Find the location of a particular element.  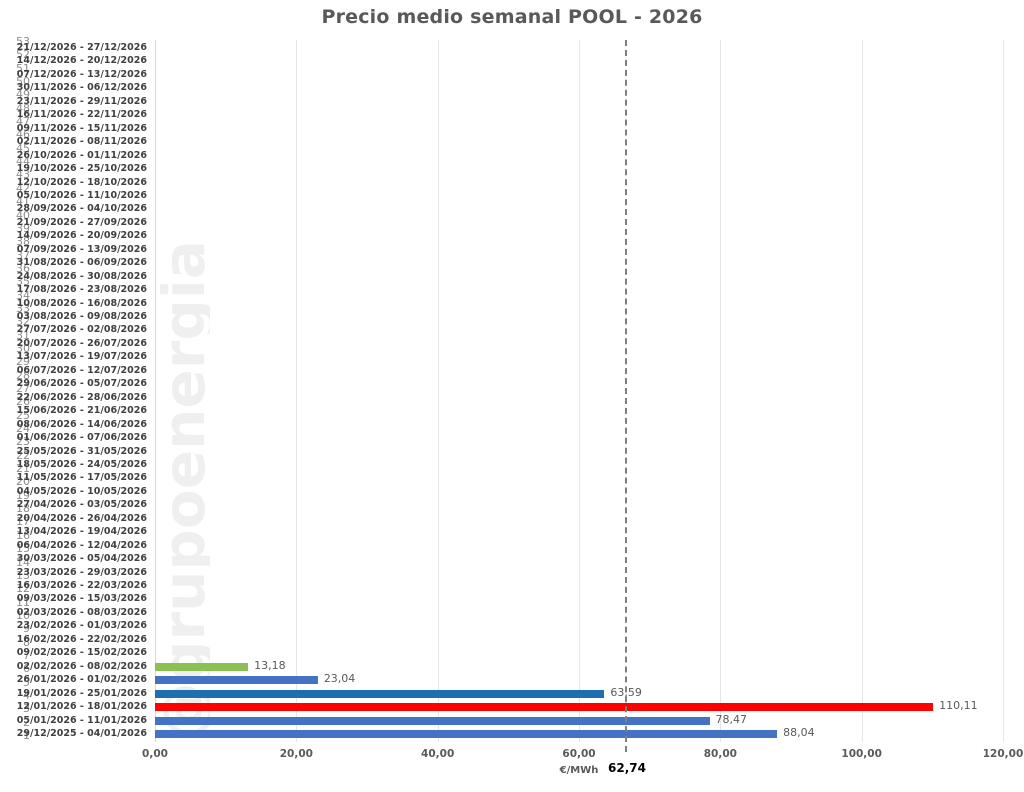

average-dashed-line is located at coordinates (626, 396).